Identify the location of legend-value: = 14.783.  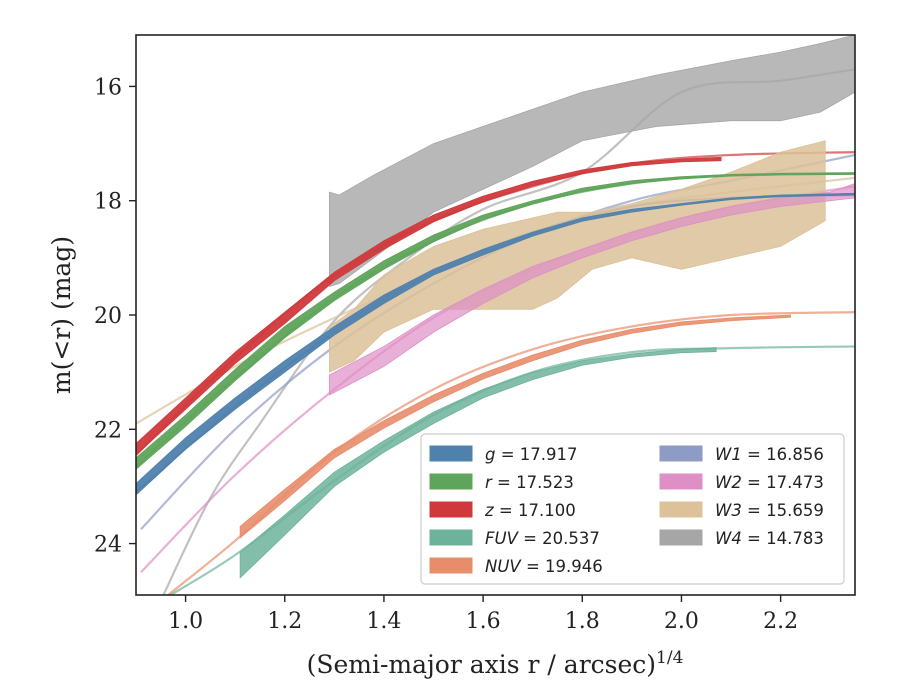
(783, 538).